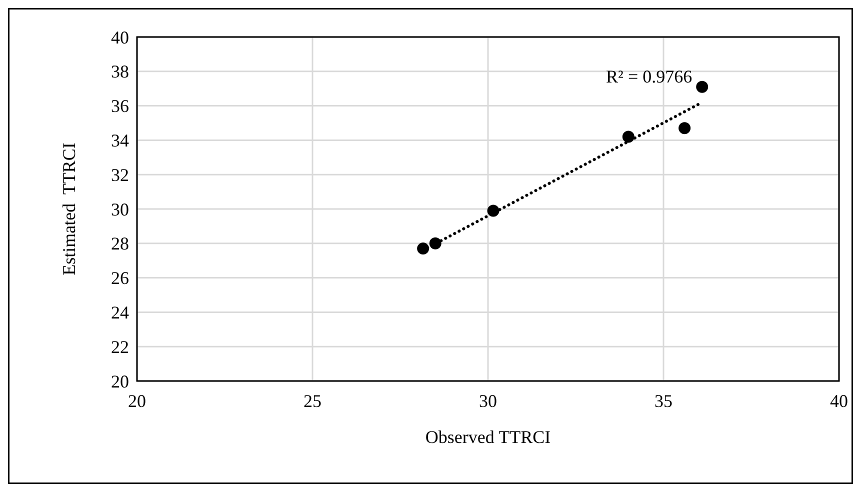 The height and width of the screenshot is (492, 861). I want to click on x-tick-label: 30, so click(488, 401).